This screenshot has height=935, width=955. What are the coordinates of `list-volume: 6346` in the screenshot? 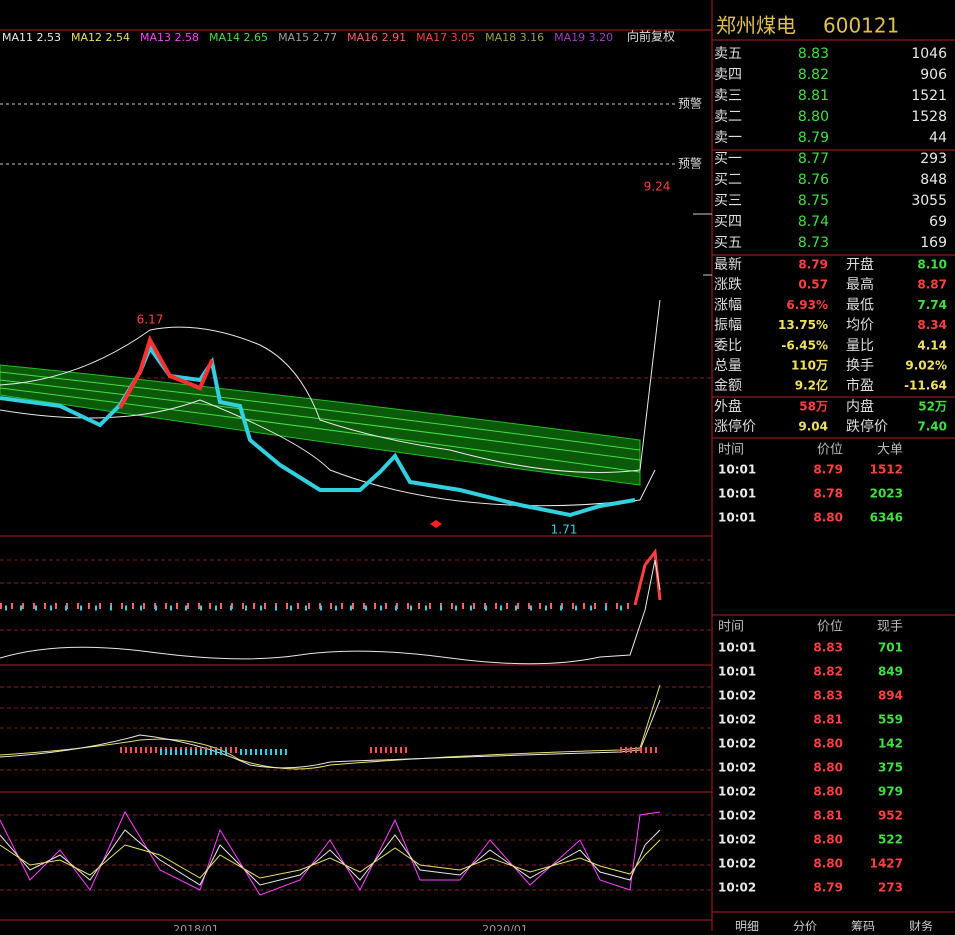 It's located at (886, 518).